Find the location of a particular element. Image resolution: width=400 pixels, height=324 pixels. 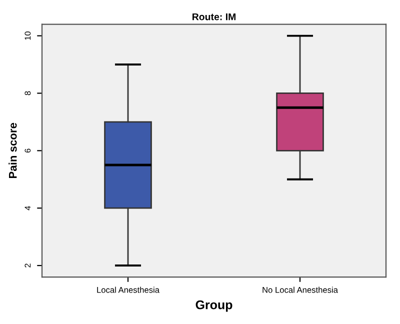

chart-title: Route: IM is located at coordinates (214, 16).